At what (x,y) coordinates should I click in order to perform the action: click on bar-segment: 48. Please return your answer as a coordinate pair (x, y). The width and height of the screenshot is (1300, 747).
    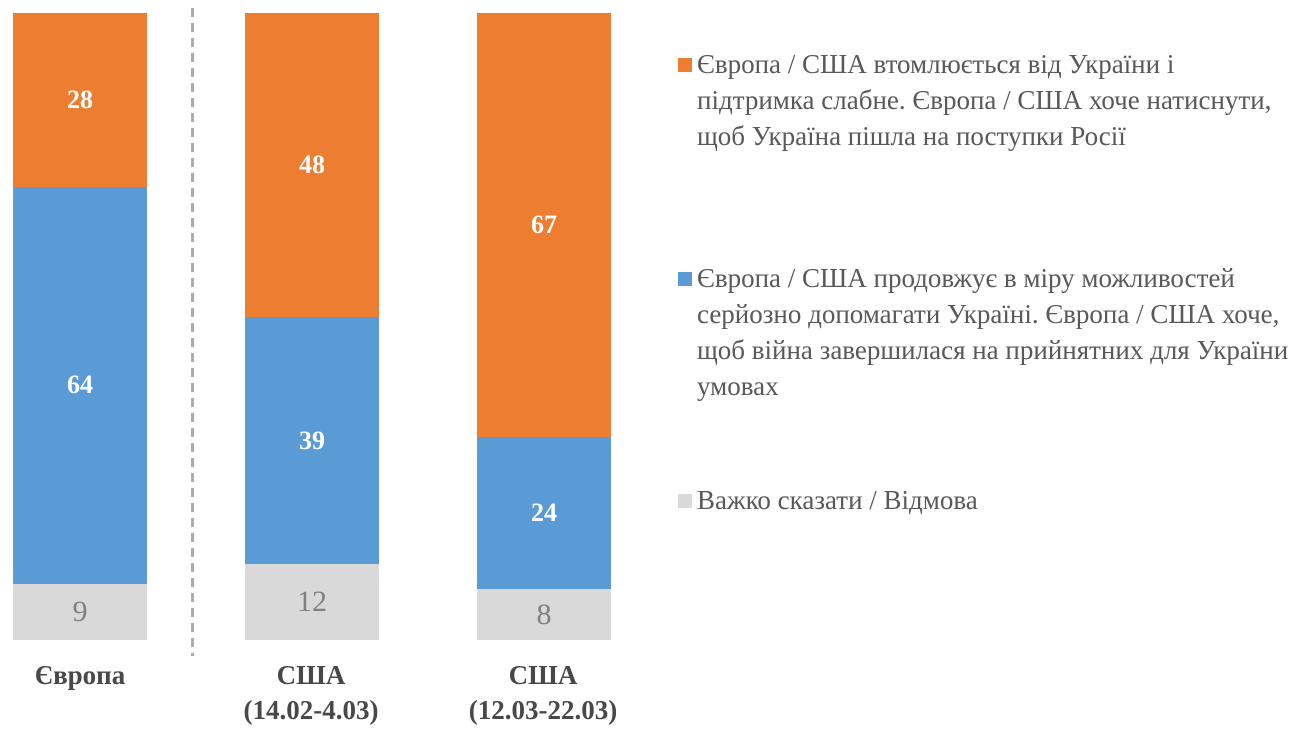
    Looking at the image, I should click on (312, 165).